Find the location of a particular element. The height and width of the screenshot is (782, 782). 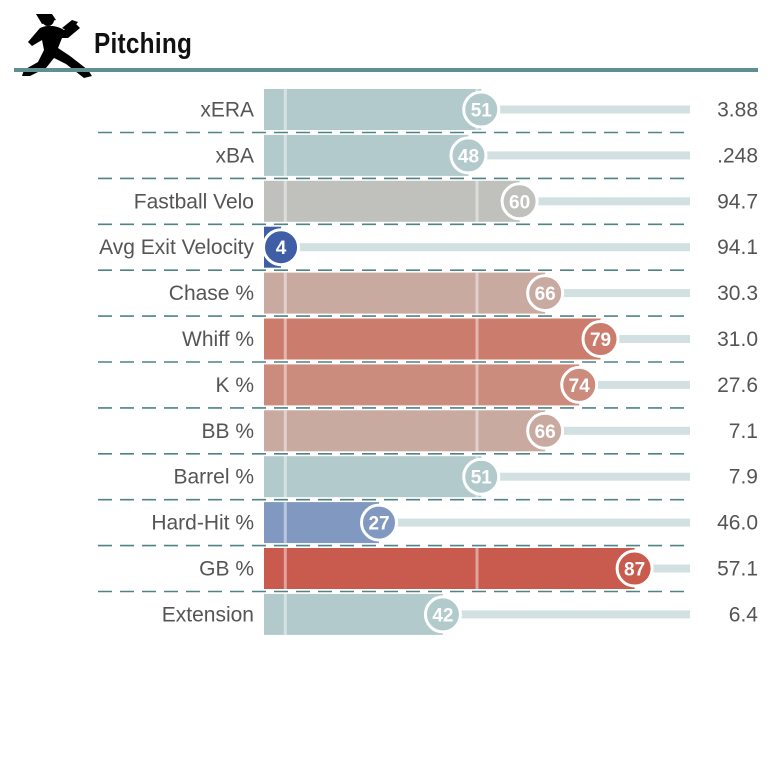

percentile-label: 27 is located at coordinates (378, 524).